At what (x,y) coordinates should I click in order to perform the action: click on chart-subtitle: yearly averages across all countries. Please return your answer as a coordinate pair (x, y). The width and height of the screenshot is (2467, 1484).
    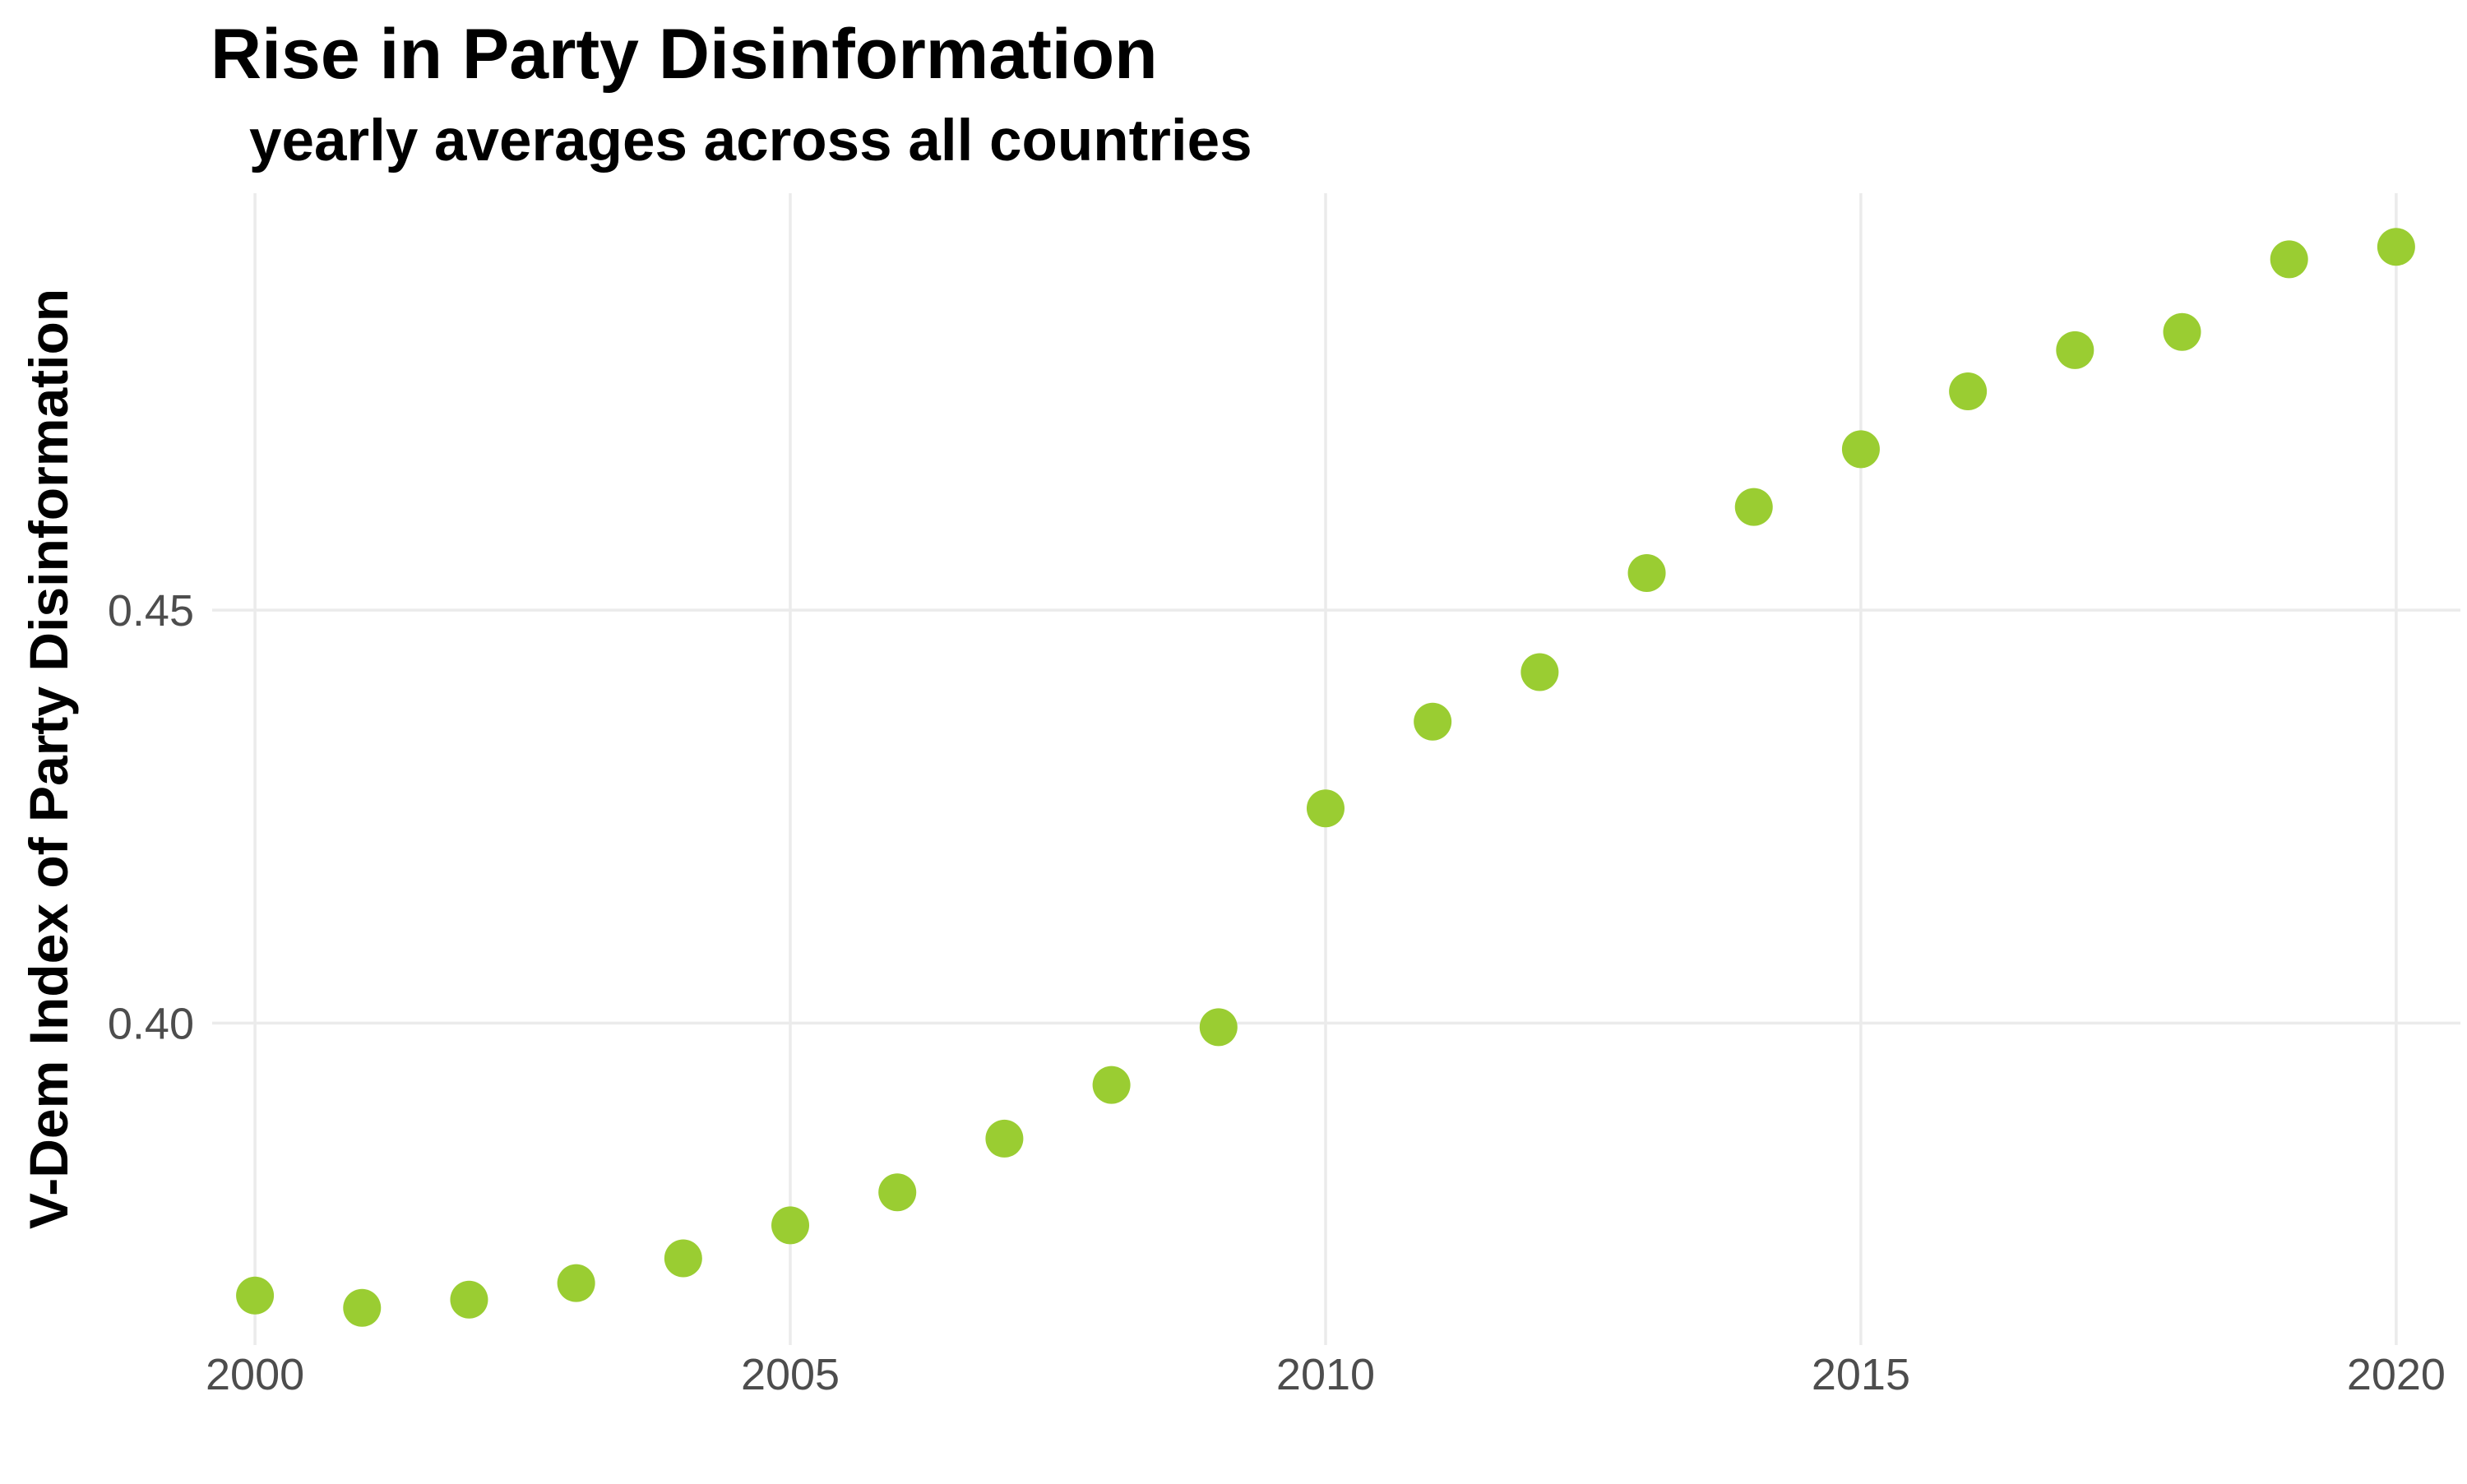
    Looking at the image, I should click on (751, 141).